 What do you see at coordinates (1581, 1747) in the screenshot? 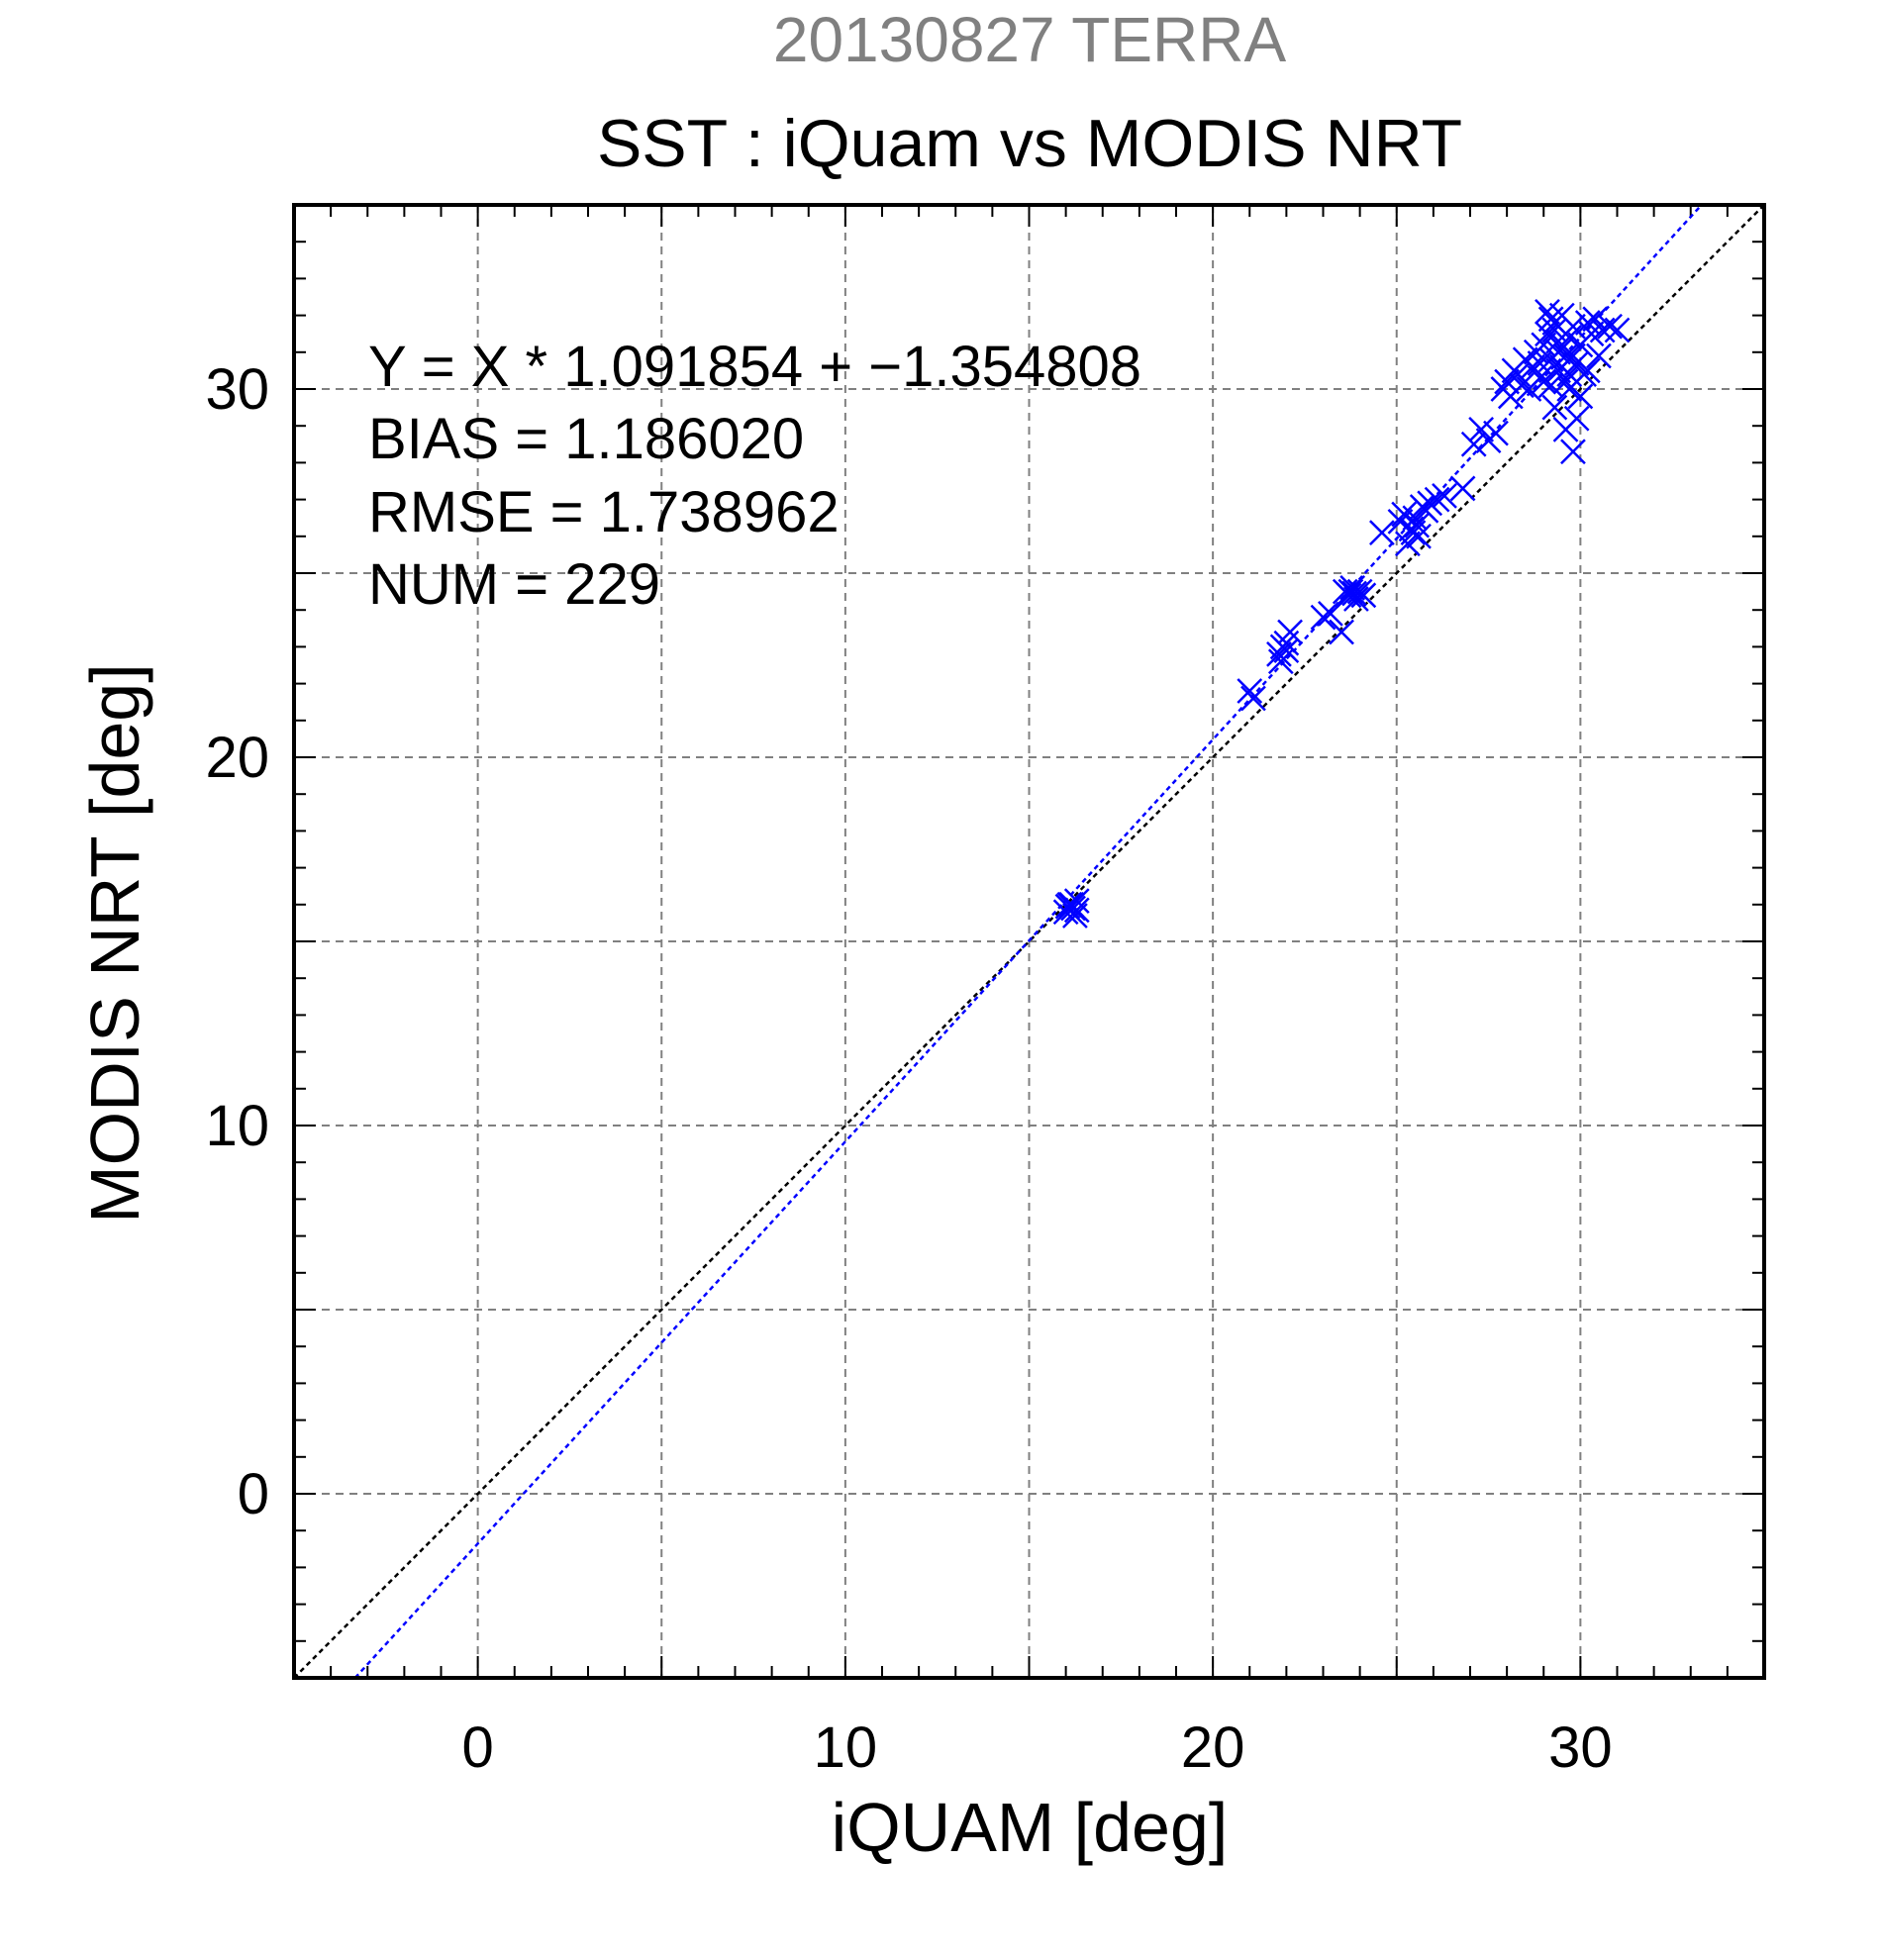
I see `x-tick-label: 30` at bounding box center [1581, 1747].